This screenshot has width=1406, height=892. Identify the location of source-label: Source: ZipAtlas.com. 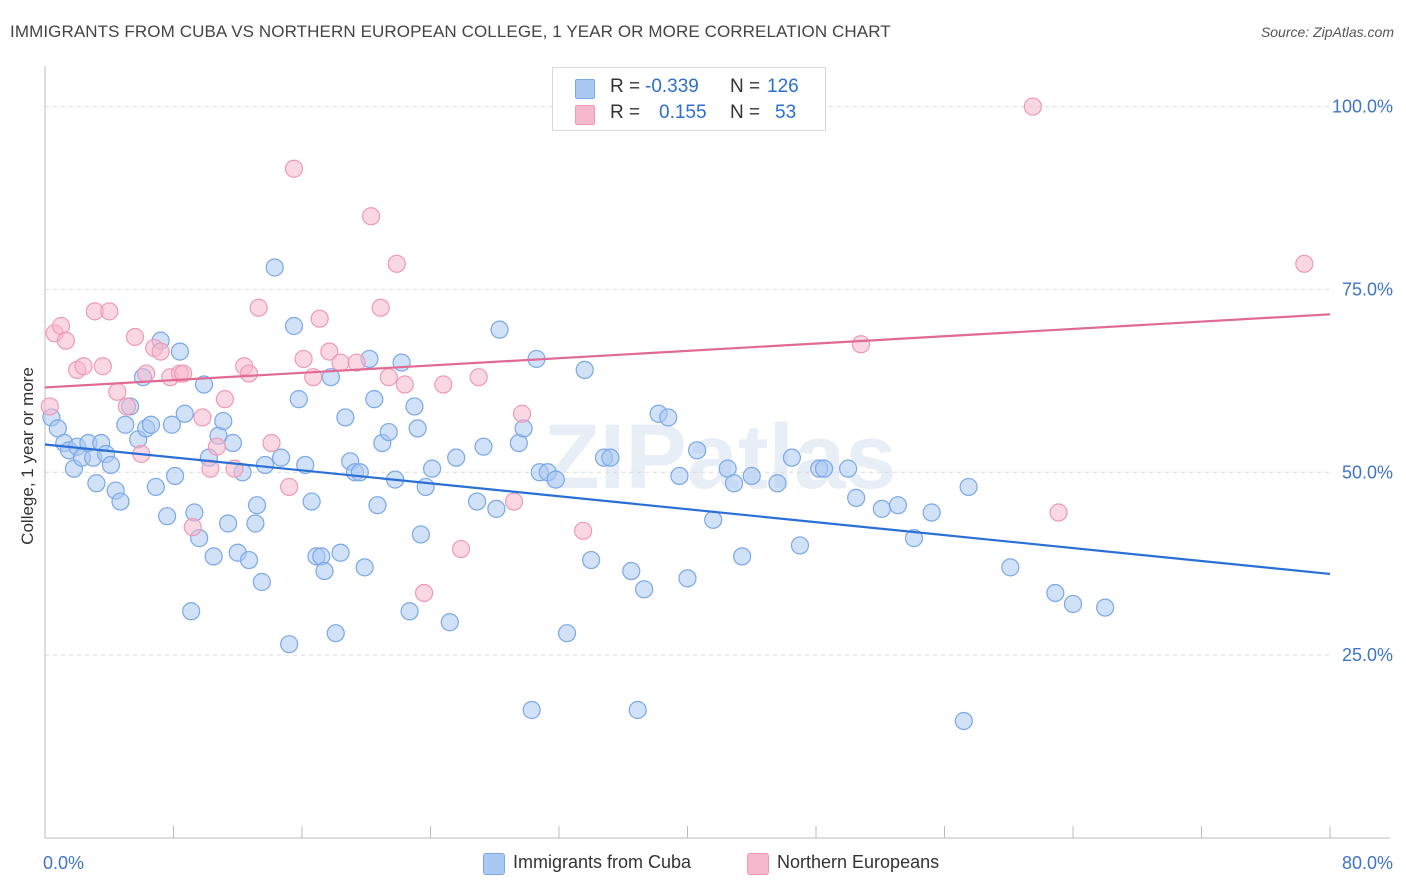
(1327, 32).